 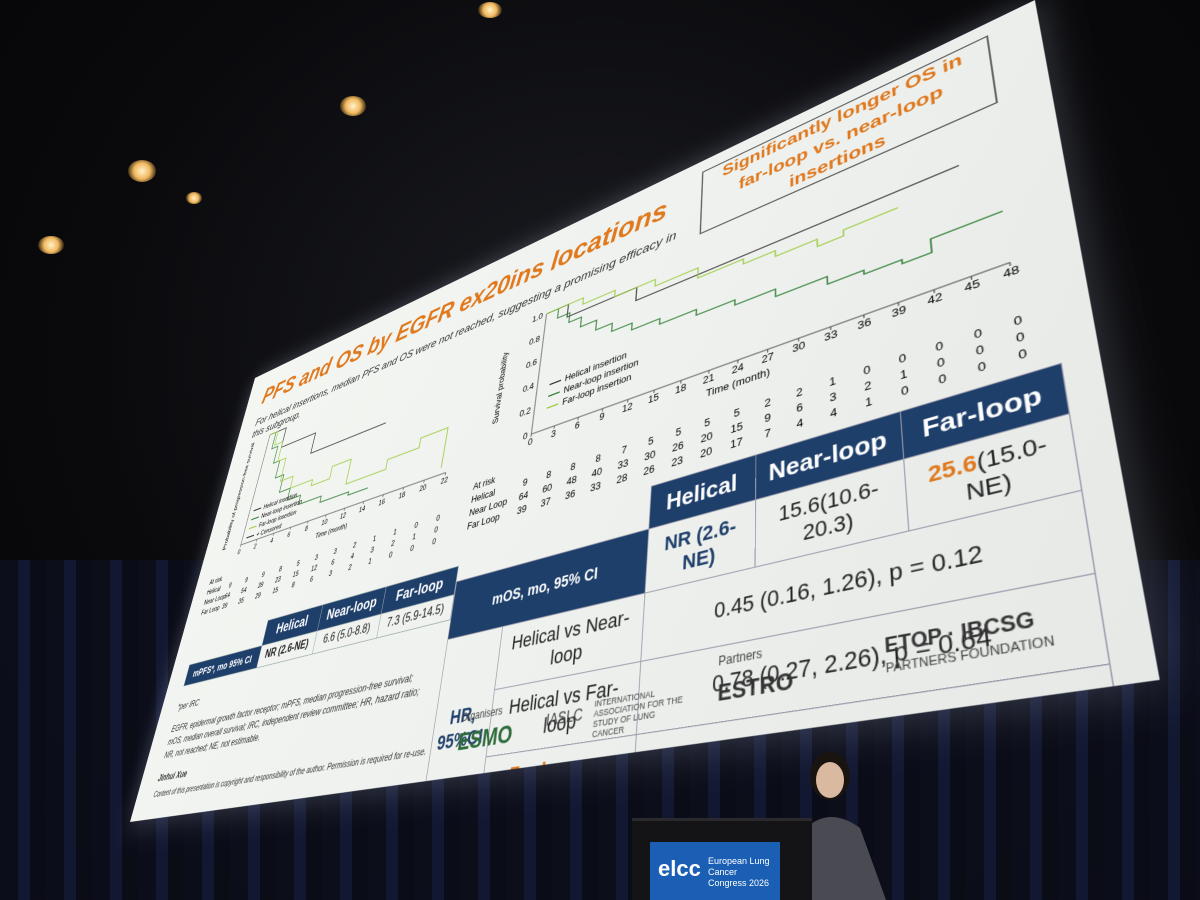 What do you see at coordinates (622, 480) in the screenshot?
I see `at-risk-count: 28` at bounding box center [622, 480].